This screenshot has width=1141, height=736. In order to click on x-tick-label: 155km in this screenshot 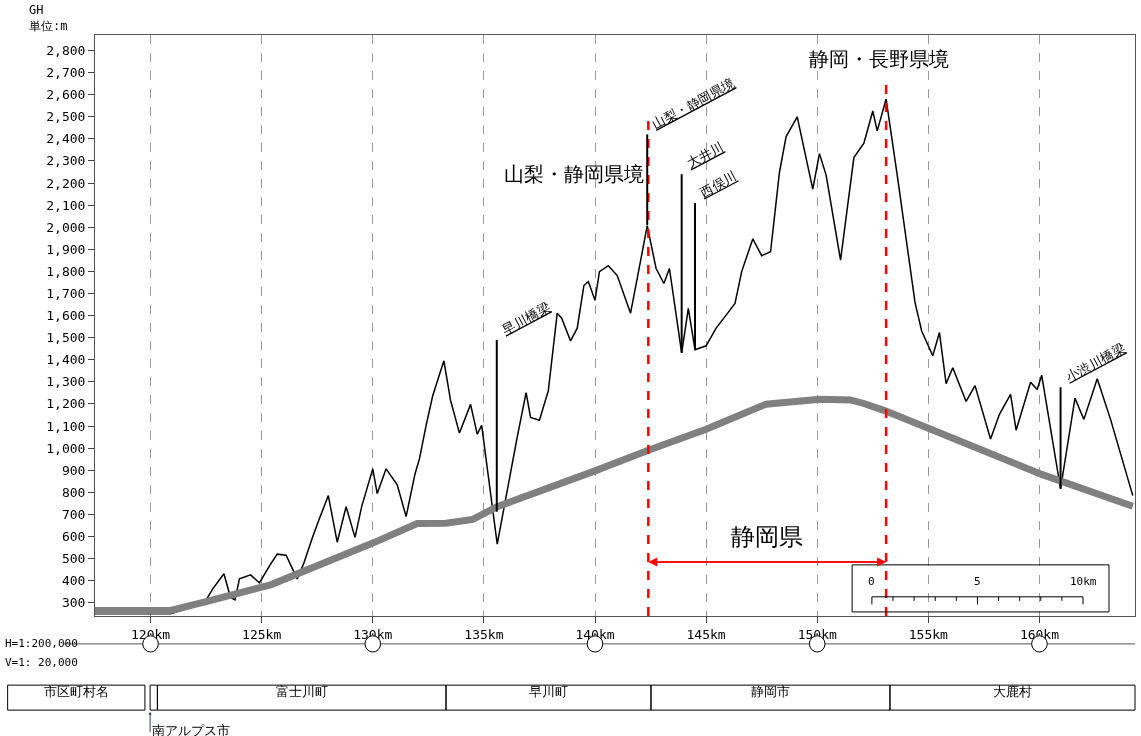, I will do `click(928, 634)`.